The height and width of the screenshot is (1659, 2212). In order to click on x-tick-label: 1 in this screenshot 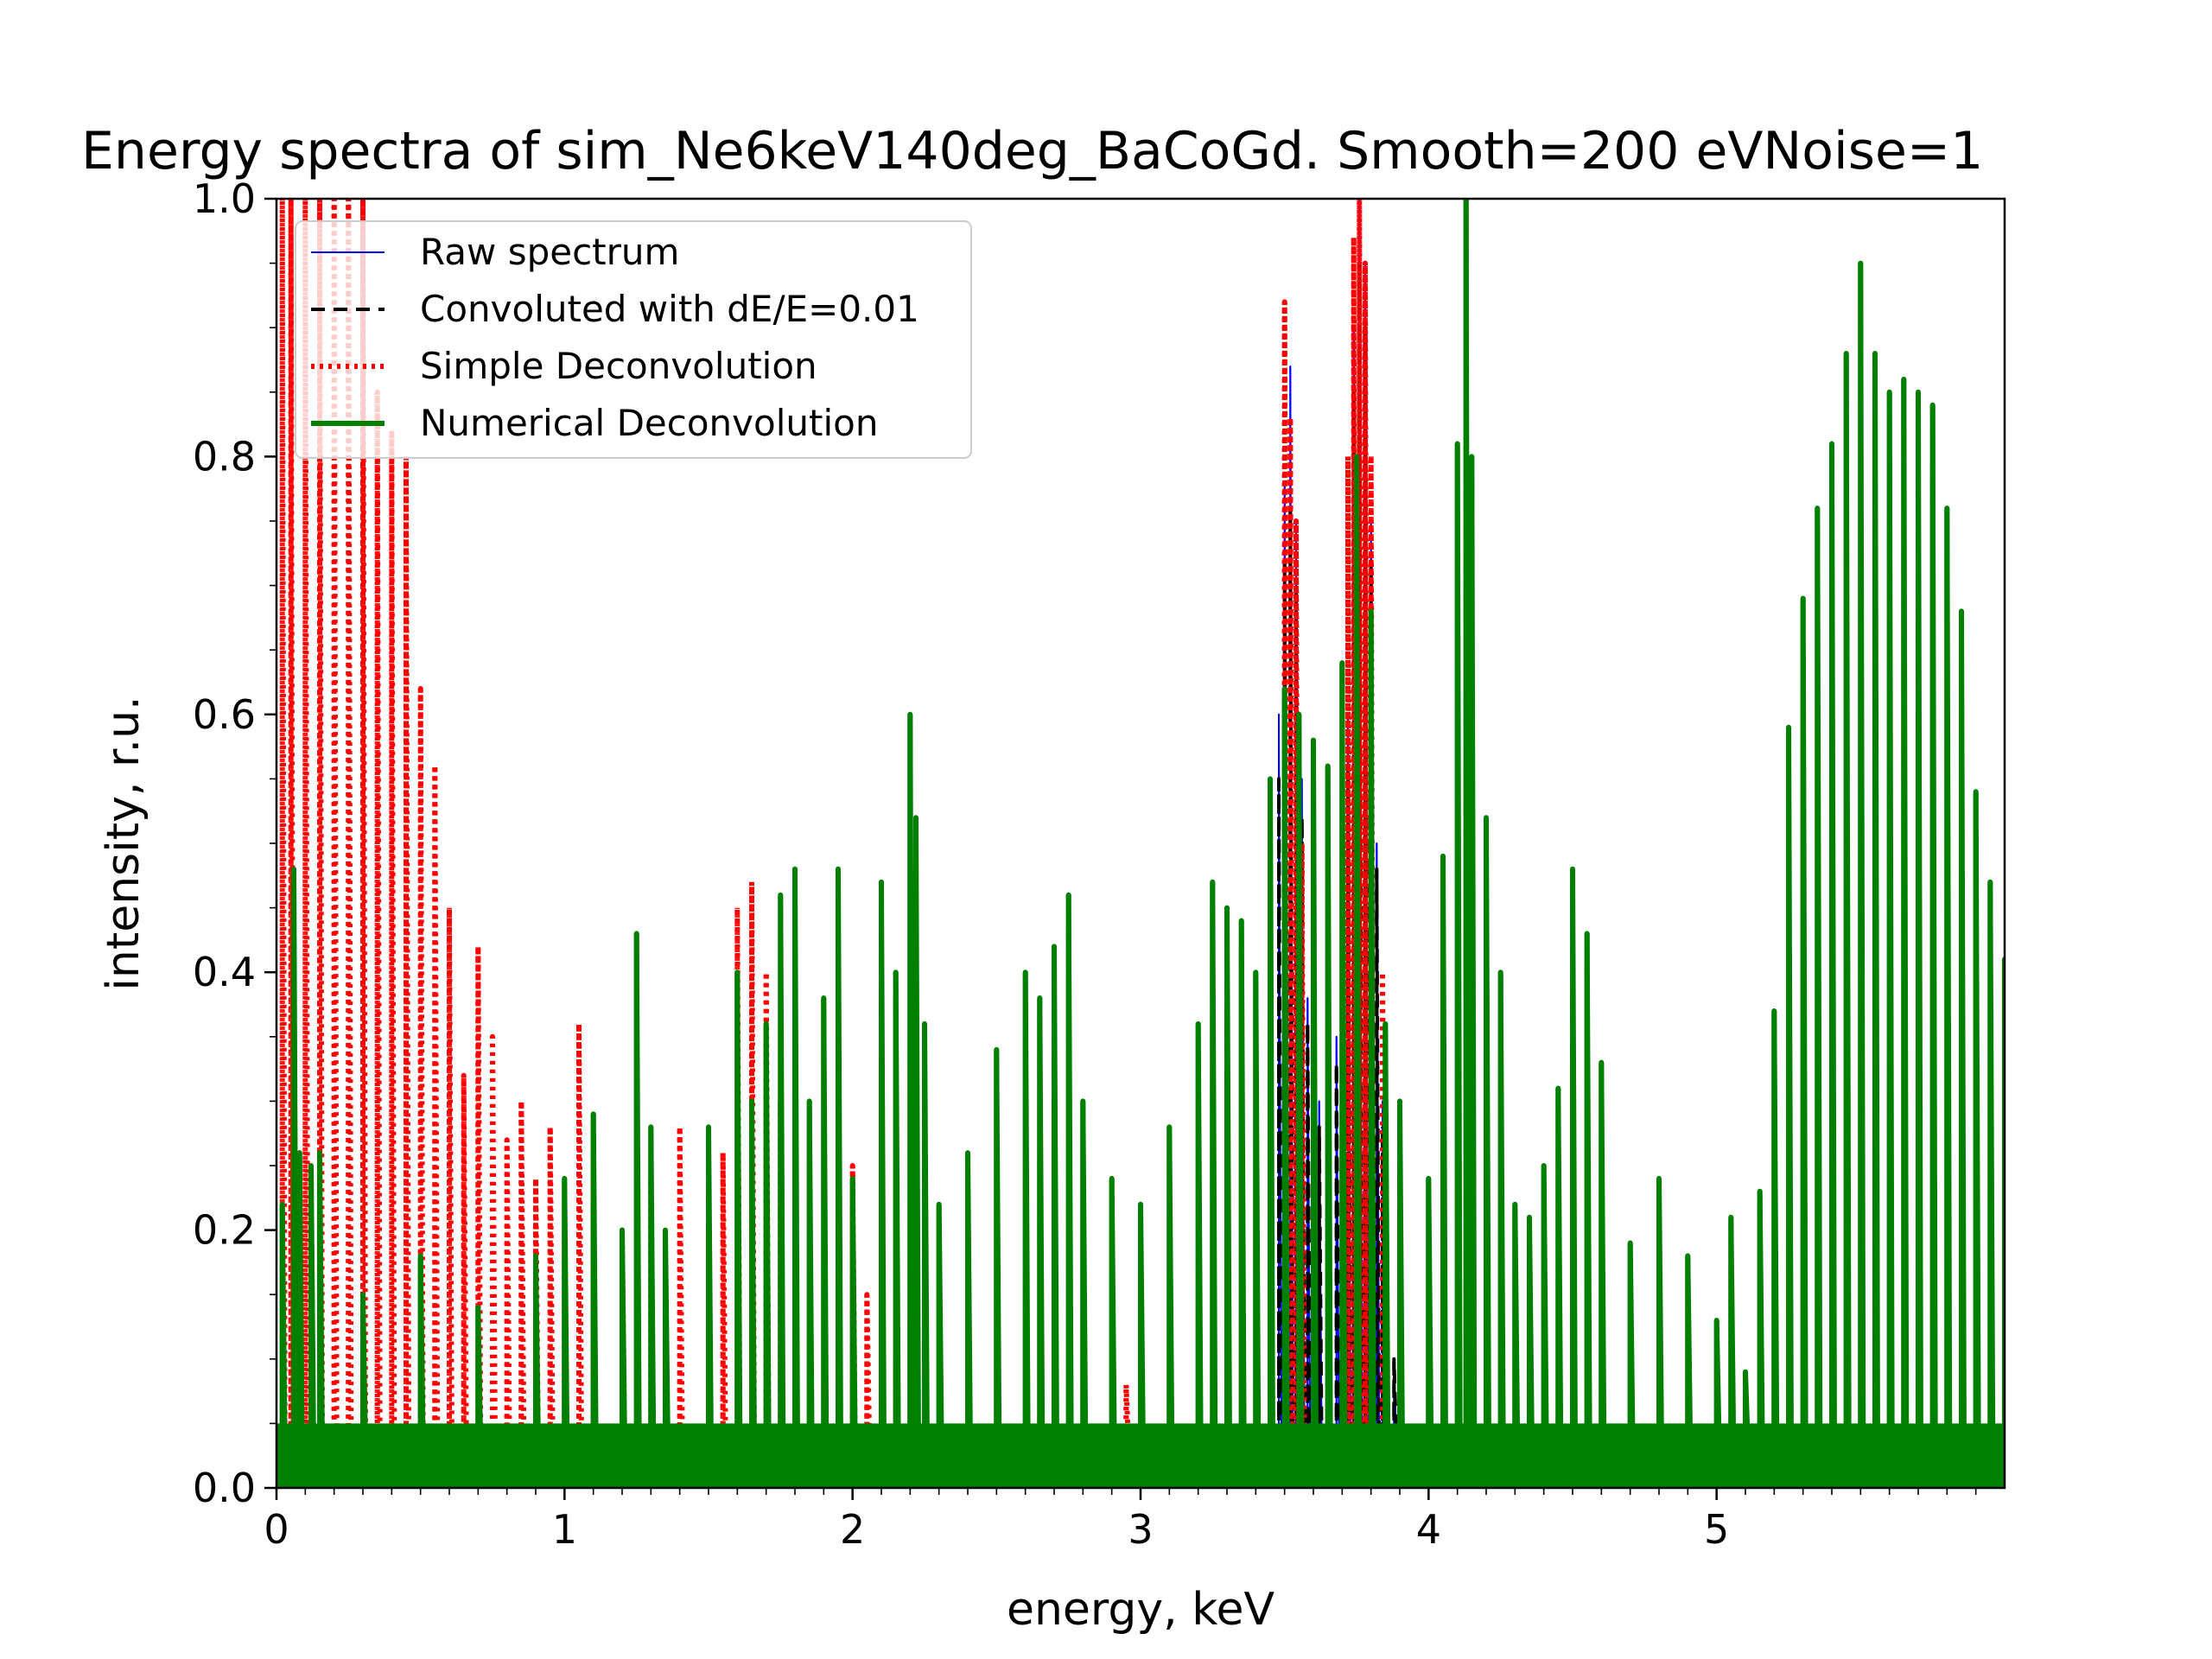, I will do `click(564, 1529)`.